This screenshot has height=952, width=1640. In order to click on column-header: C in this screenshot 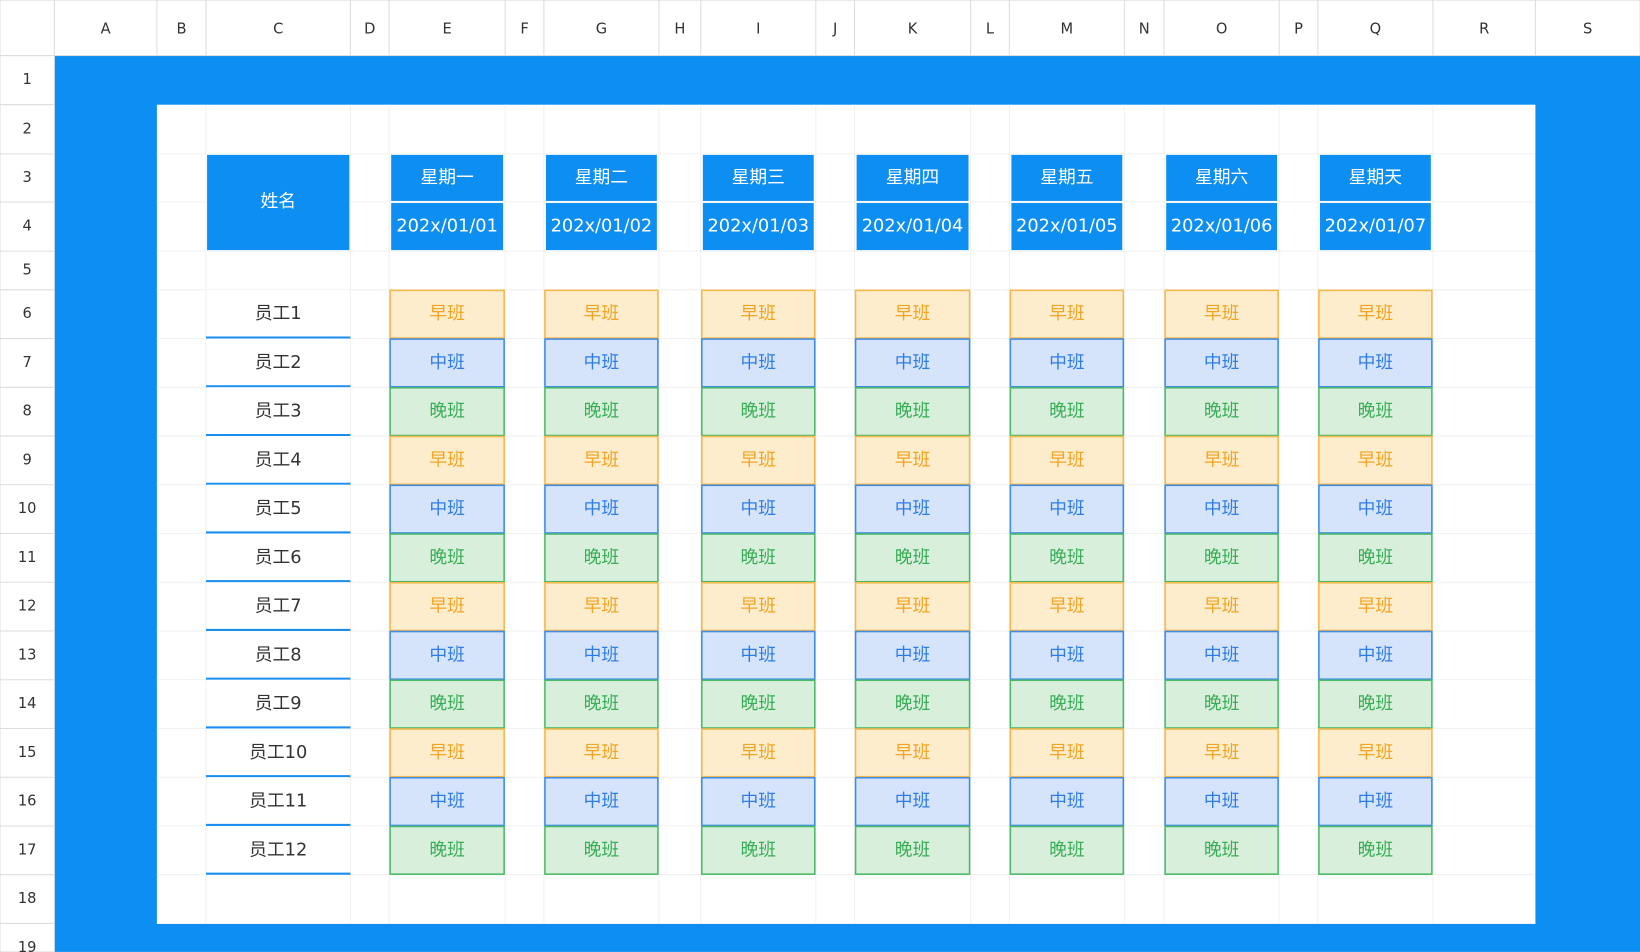, I will do `click(278, 28)`.